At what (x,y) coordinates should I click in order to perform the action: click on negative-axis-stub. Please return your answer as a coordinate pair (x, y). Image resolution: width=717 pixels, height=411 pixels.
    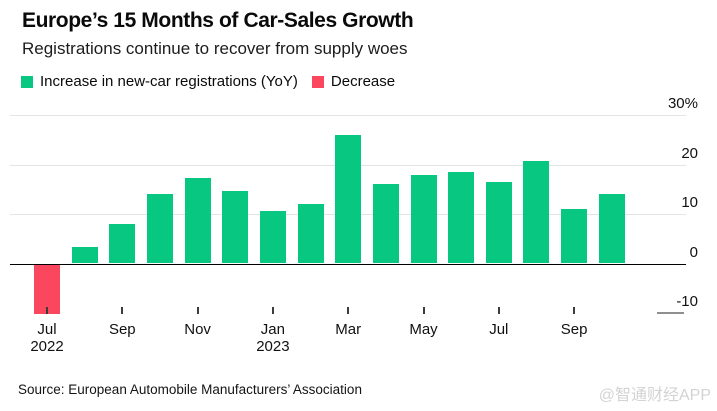
    Looking at the image, I should click on (670, 312).